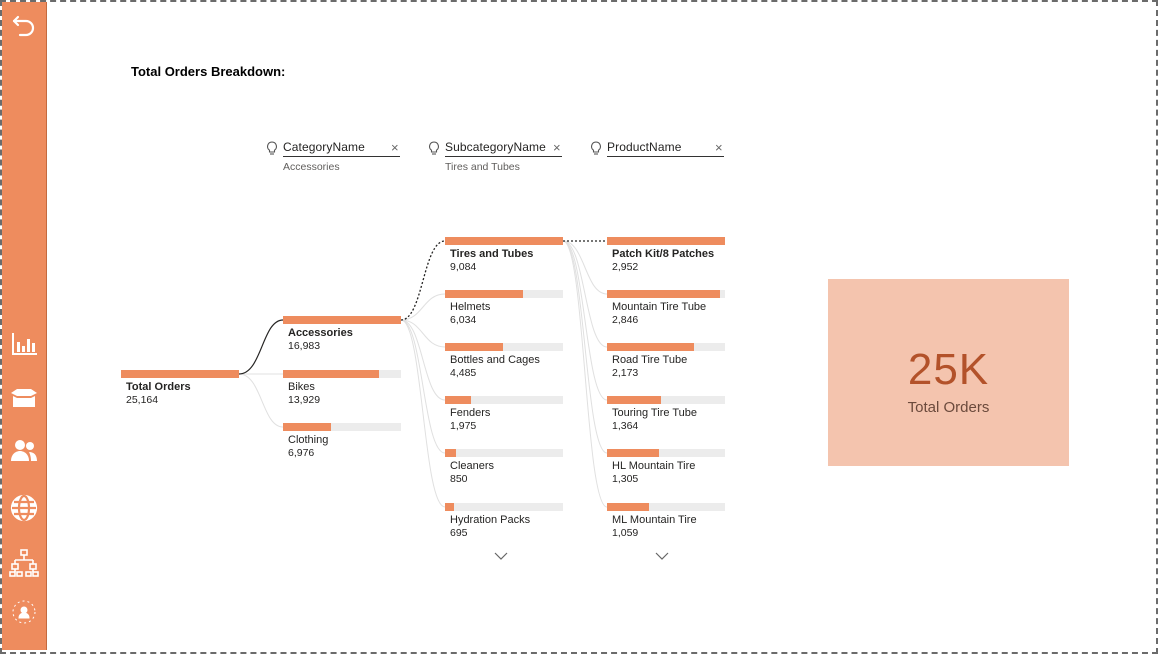  I want to click on node-value: 16,983, so click(304, 346).